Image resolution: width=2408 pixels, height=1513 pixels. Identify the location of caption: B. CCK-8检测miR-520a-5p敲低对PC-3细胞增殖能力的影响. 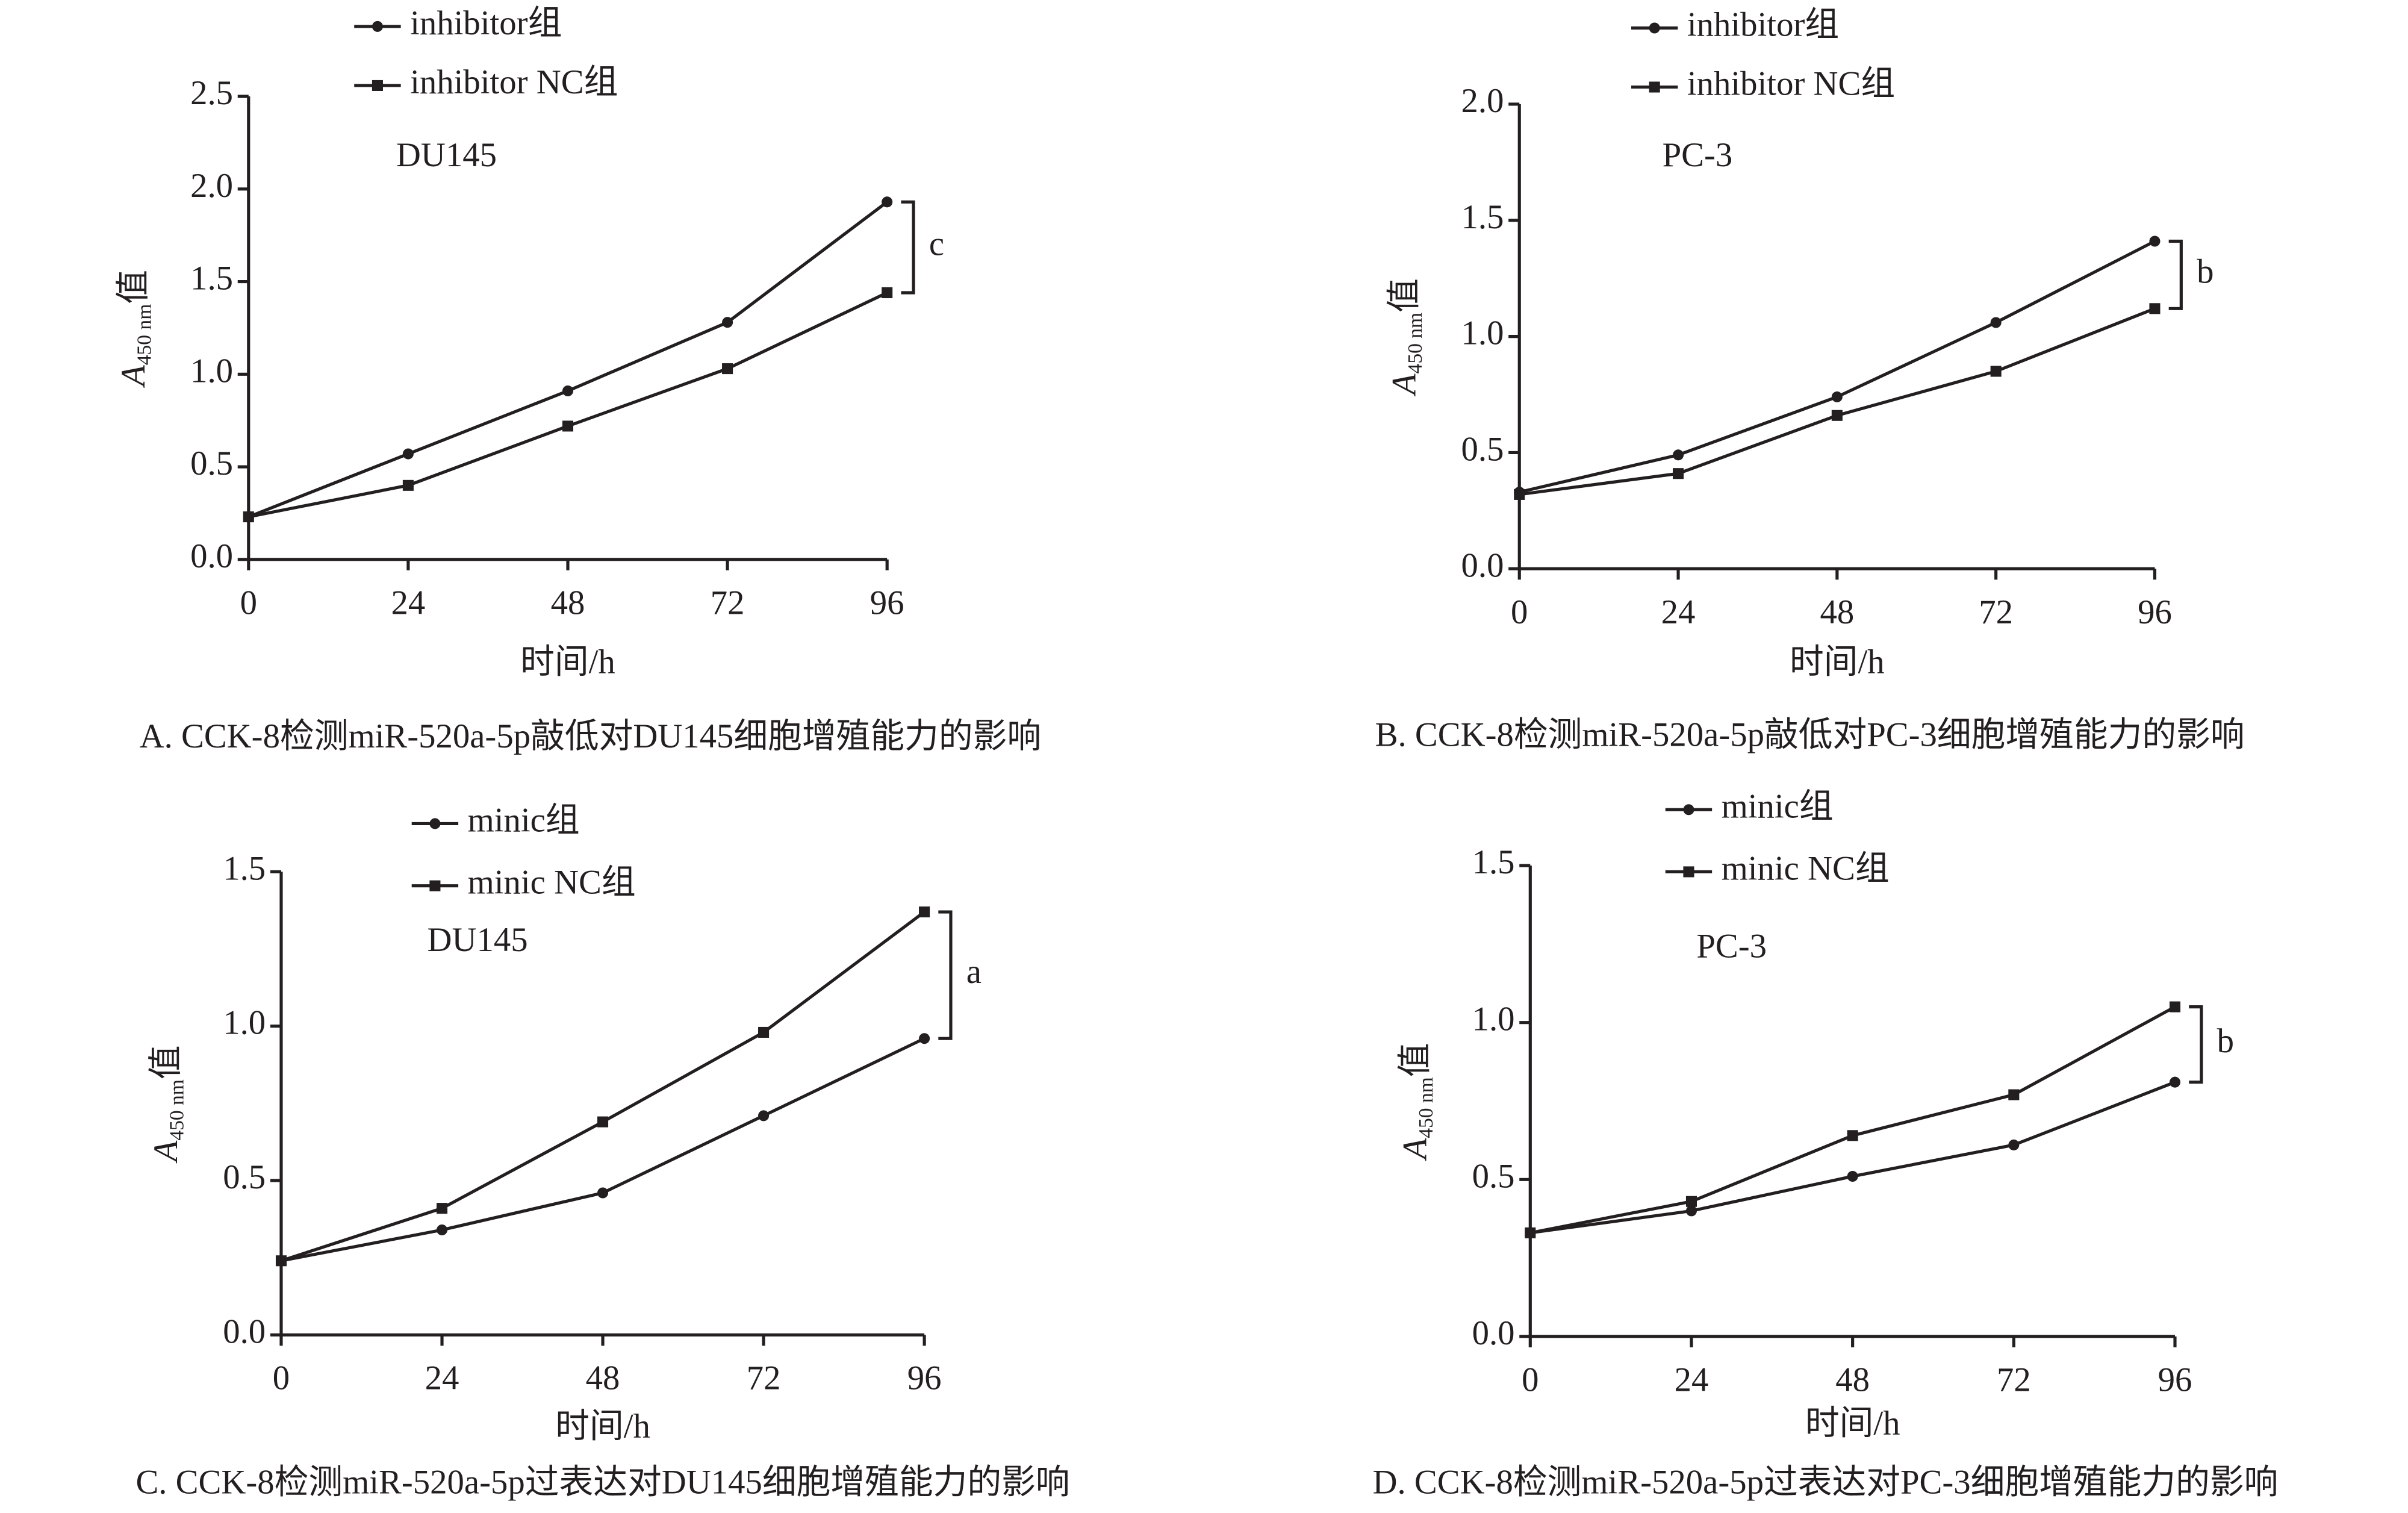
(1810, 735).